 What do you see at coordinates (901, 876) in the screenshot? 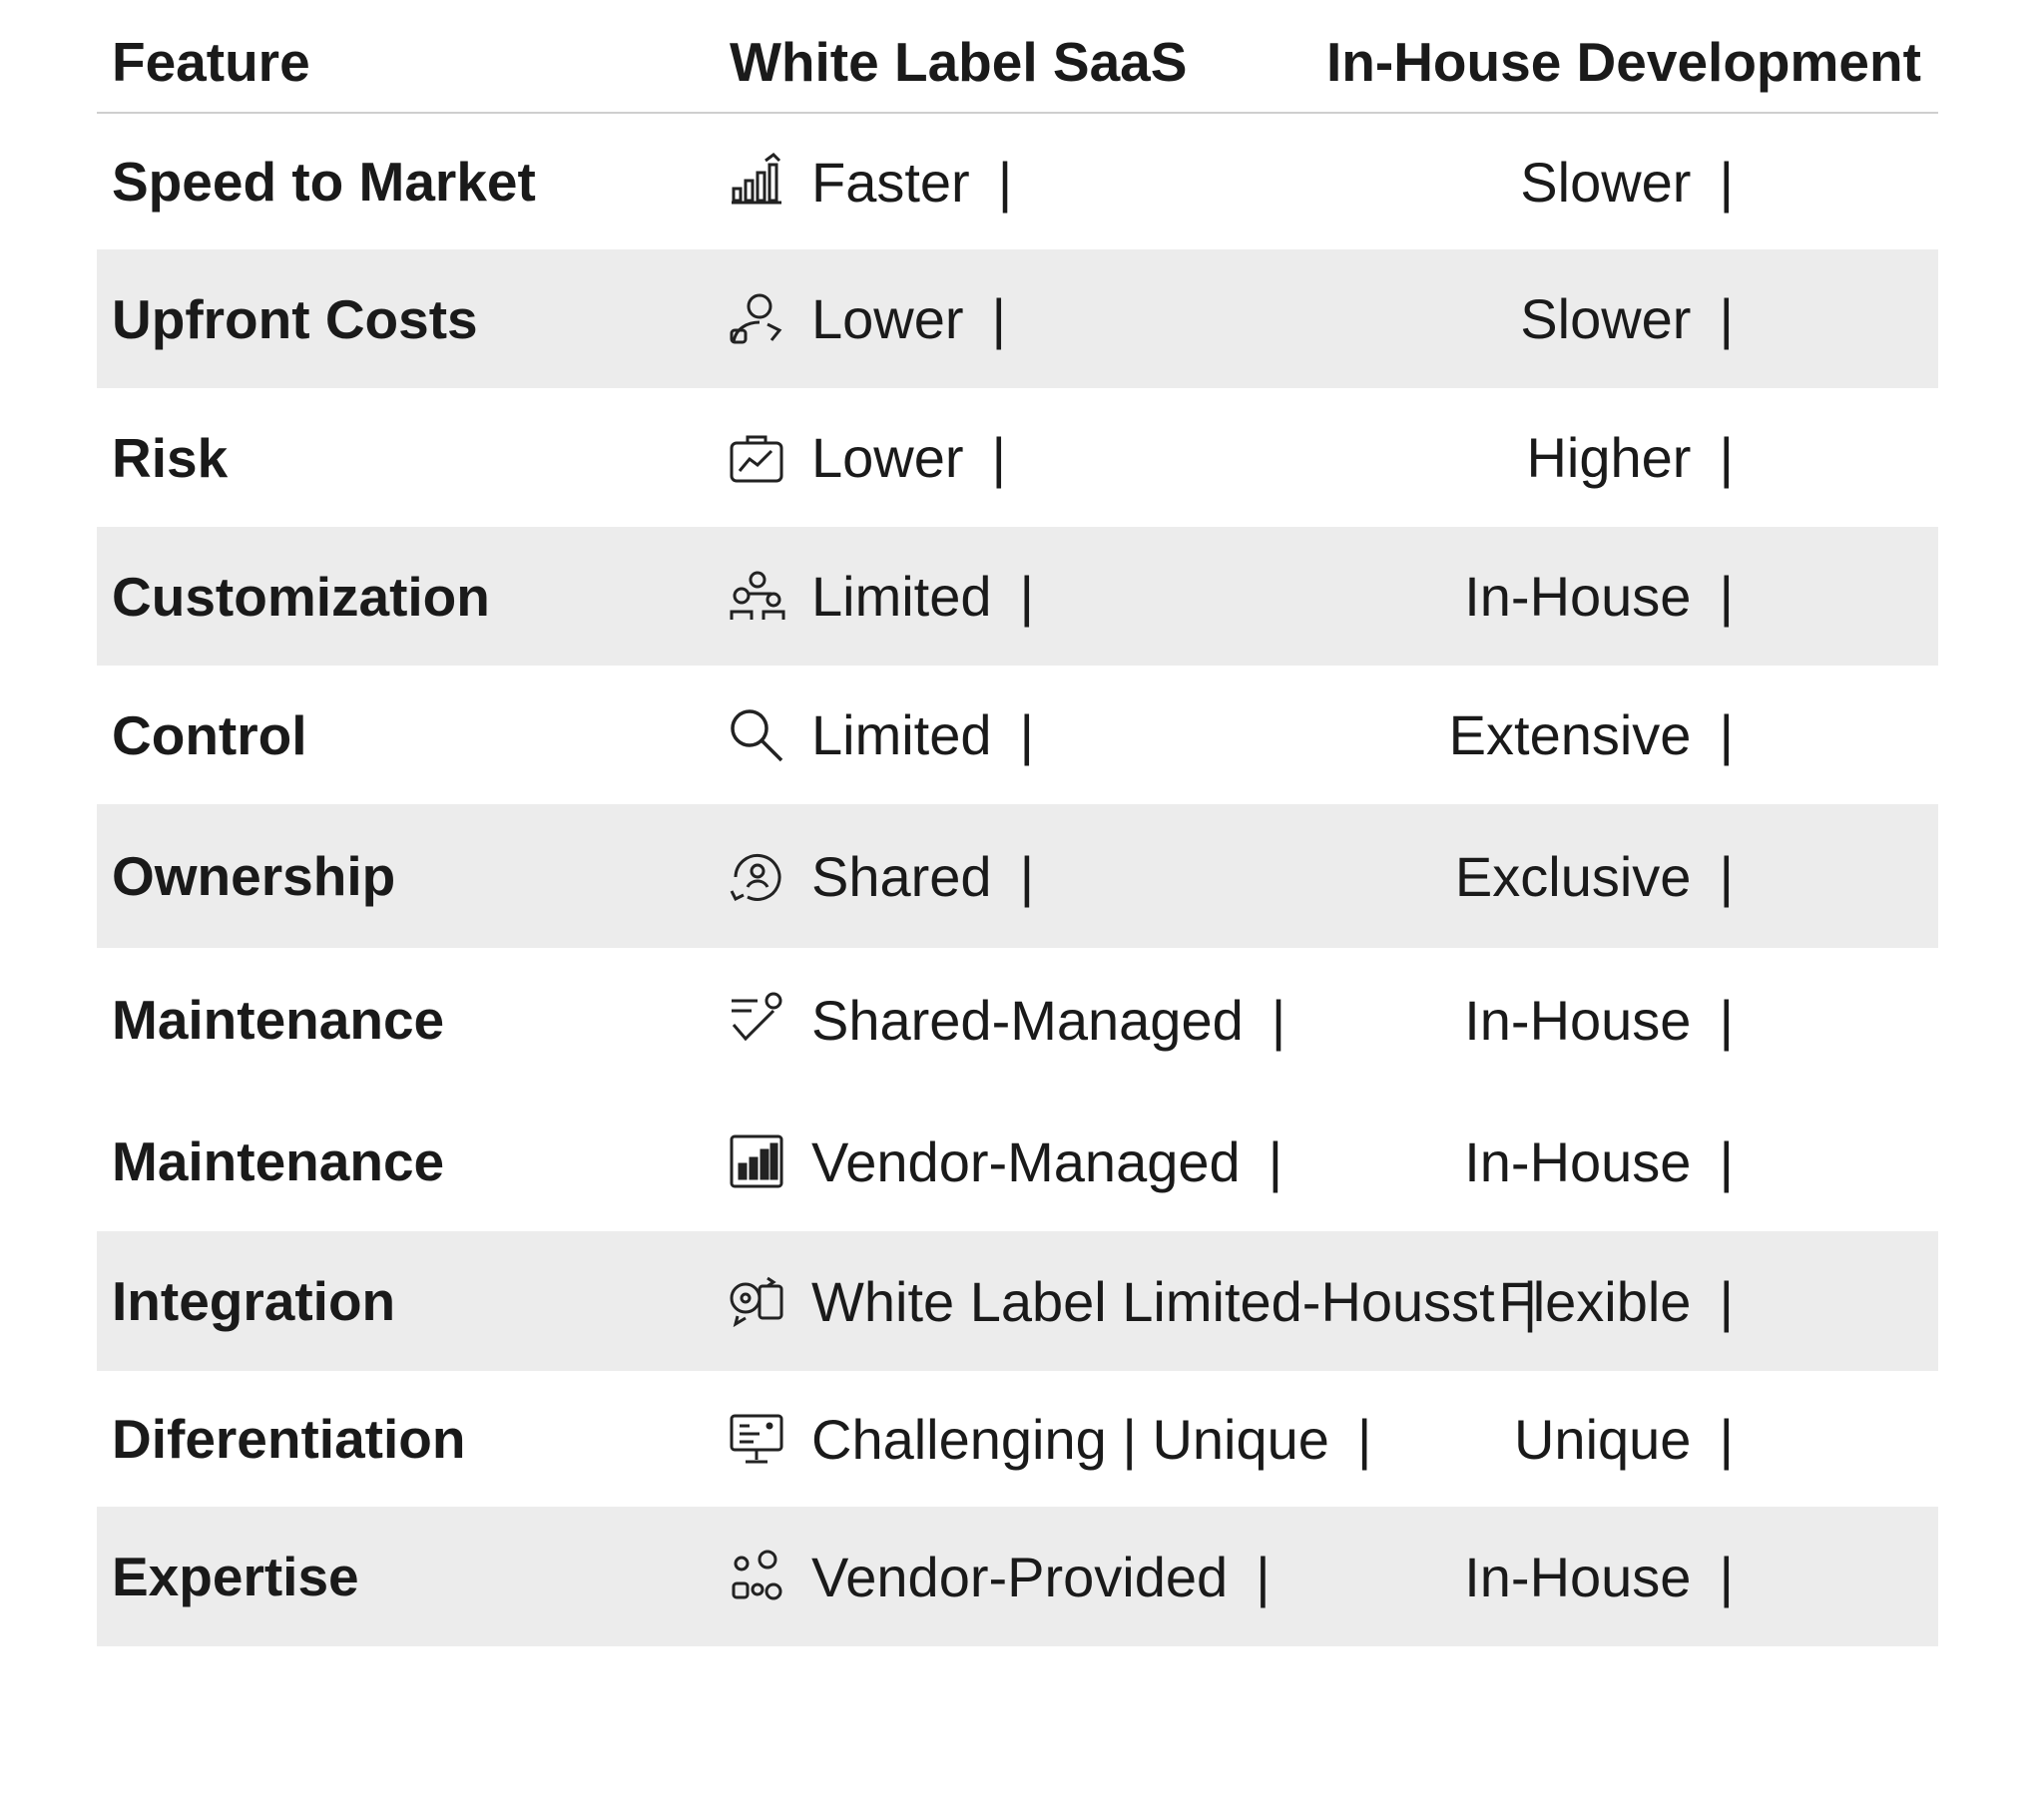
I see `white-label-value: Shared` at bounding box center [901, 876].